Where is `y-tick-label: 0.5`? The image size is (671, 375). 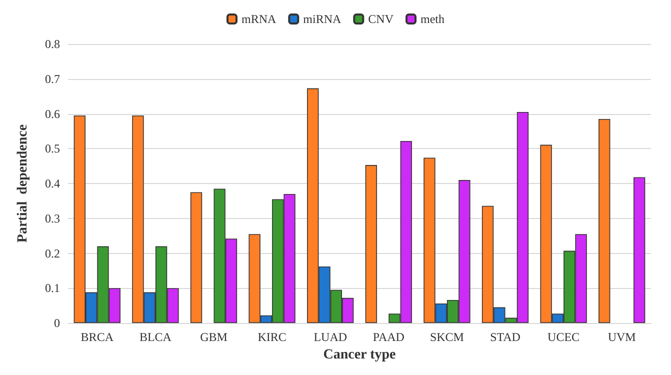
y-tick-label: 0.5 is located at coordinates (52, 149).